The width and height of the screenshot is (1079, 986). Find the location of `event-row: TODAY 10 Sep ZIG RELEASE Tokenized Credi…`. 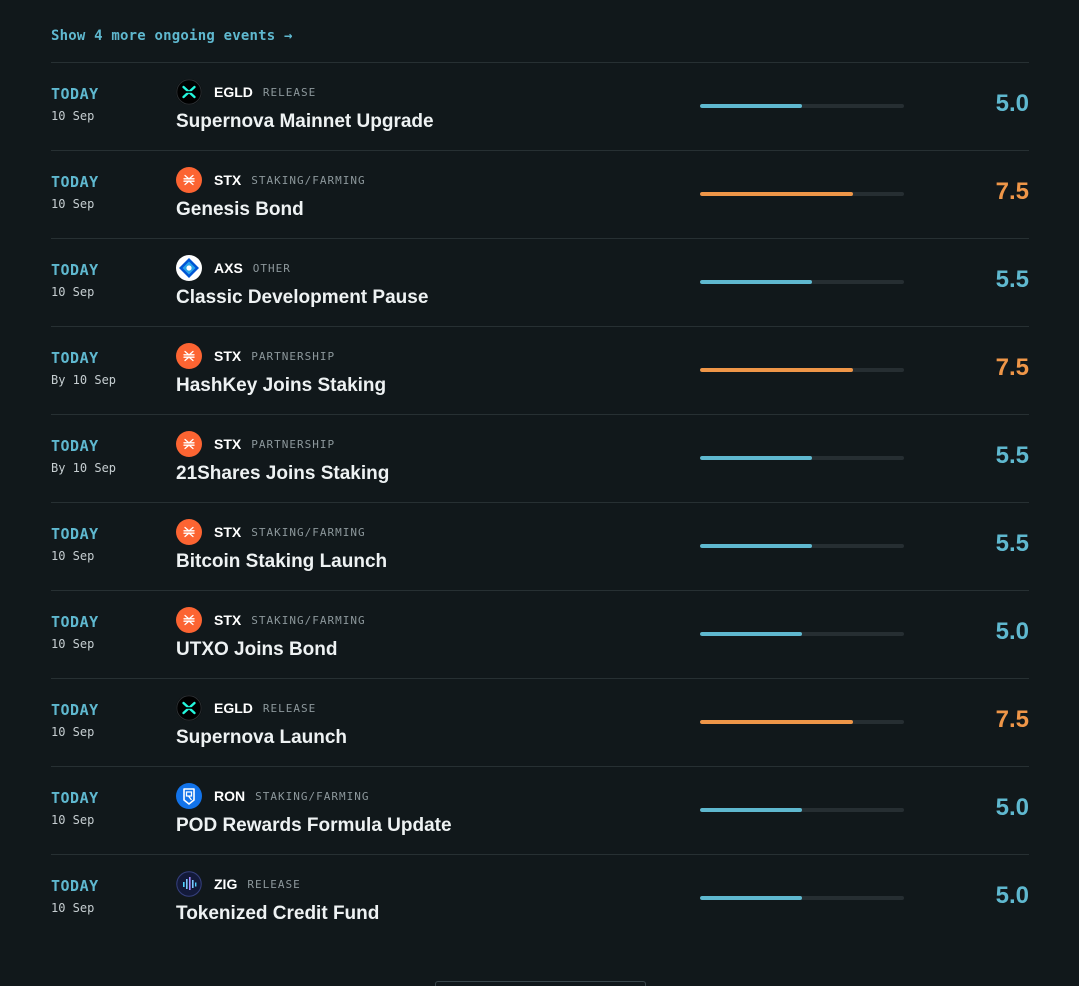

event-row: TODAY 10 Sep ZIG RELEASE Tokenized Credi… is located at coordinates (540, 898).